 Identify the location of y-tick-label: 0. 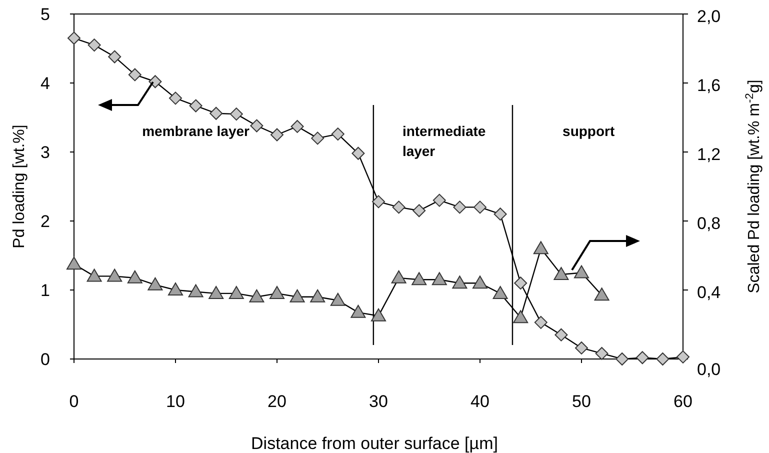
(45, 359).